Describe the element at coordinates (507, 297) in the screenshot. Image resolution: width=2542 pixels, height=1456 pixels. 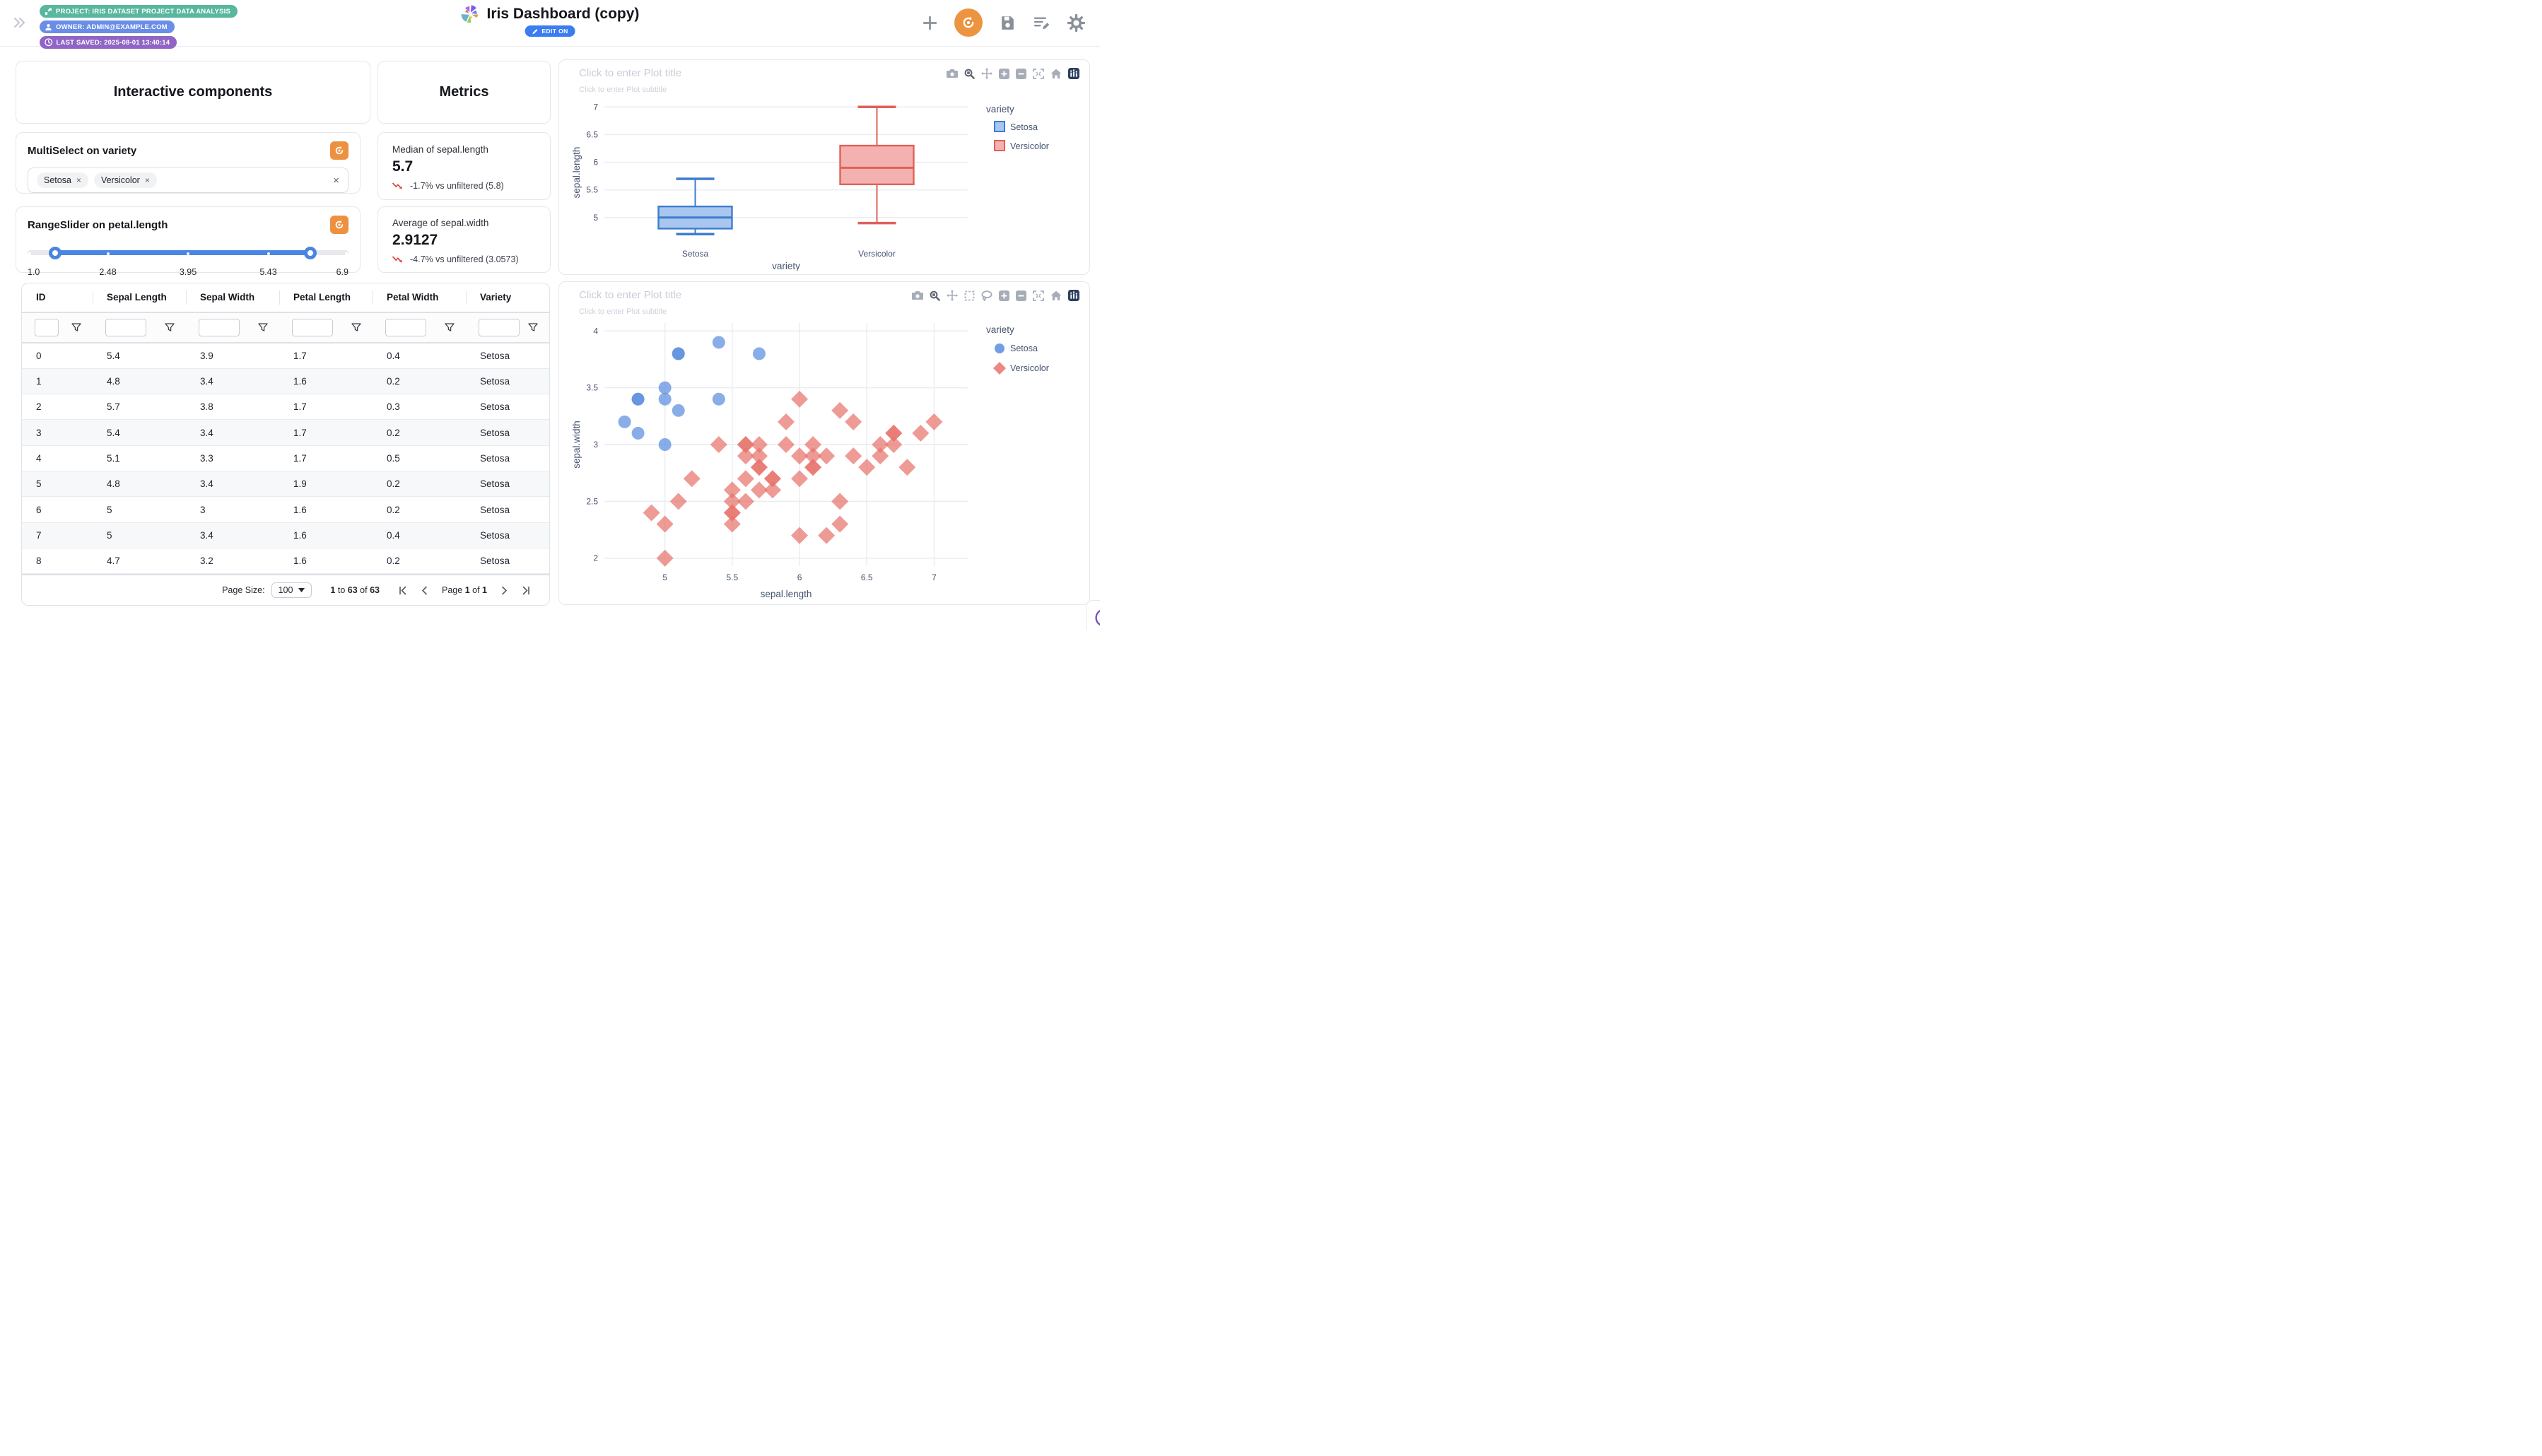
I see `column-header: Variety` at that location.